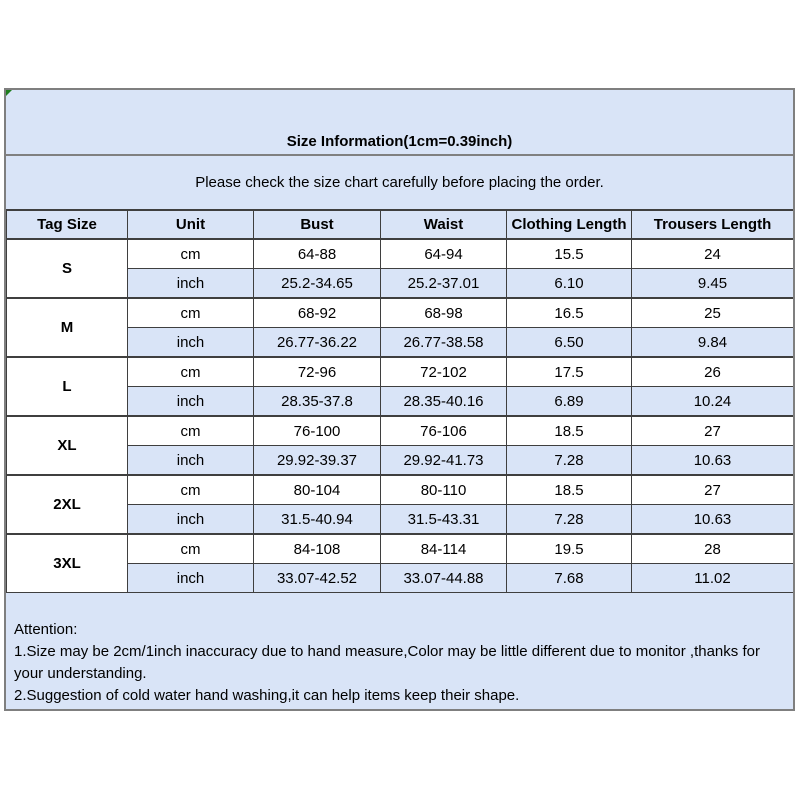 The height and width of the screenshot is (800, 800). What do you see at coordinates (317, 489) in the screenshot?
I see `bust-cell: 80-104` at bounding box center [317, 489].